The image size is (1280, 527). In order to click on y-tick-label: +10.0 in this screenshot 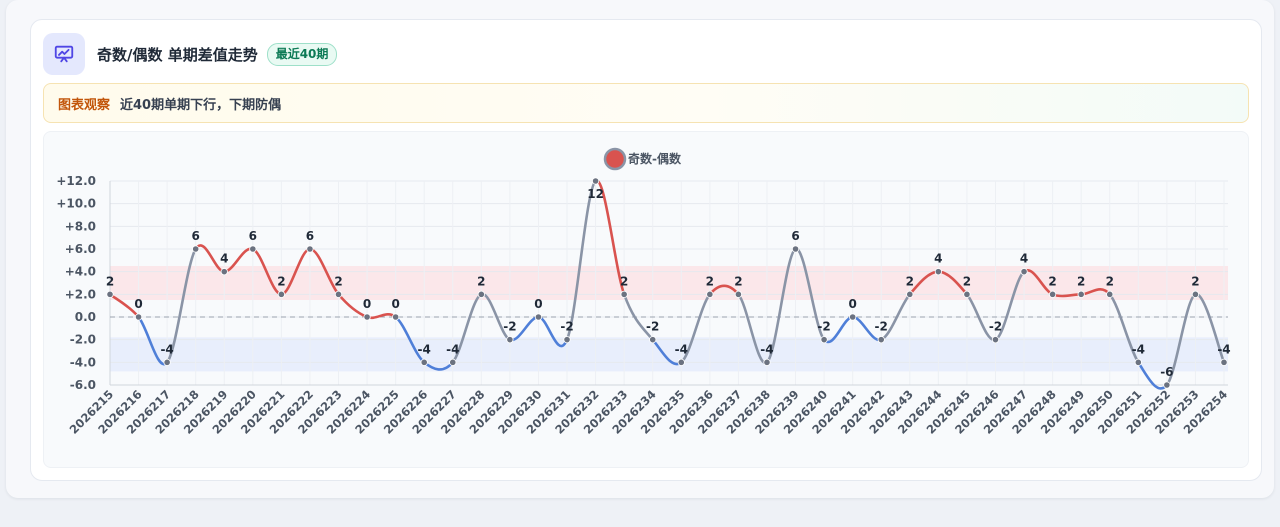, I will do `click(76, 204)`.